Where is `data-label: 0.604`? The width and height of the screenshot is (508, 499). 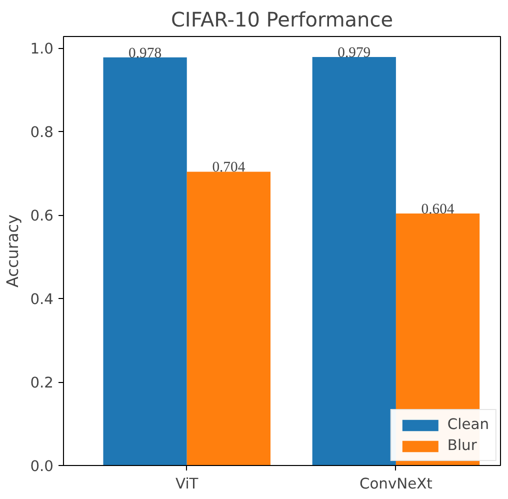 data-label: 0.604 is located at coordinates (438, 209).